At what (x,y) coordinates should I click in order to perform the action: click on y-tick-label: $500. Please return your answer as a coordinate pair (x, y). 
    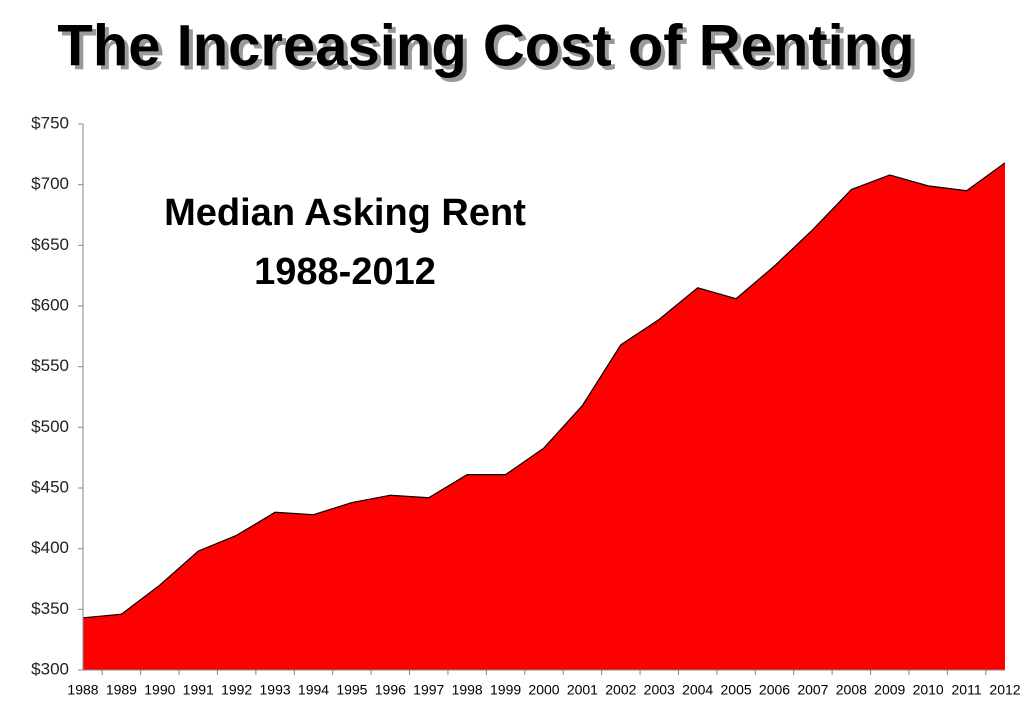
    Looking at the image, I should click on (50, 426).